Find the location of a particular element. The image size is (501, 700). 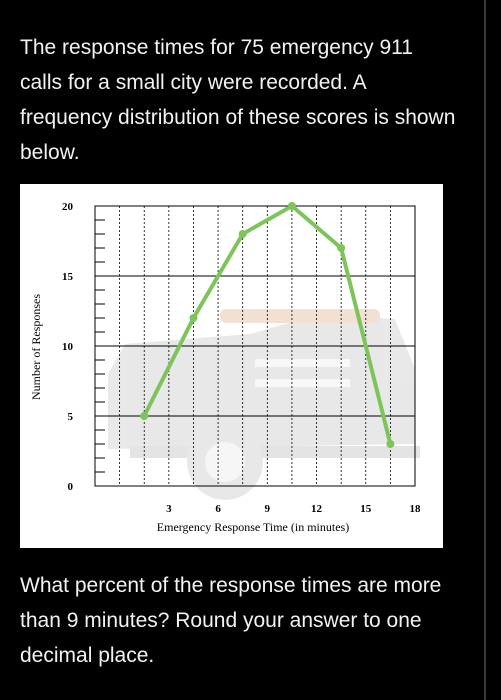

frame-edge is located at coordinates (485, 350).